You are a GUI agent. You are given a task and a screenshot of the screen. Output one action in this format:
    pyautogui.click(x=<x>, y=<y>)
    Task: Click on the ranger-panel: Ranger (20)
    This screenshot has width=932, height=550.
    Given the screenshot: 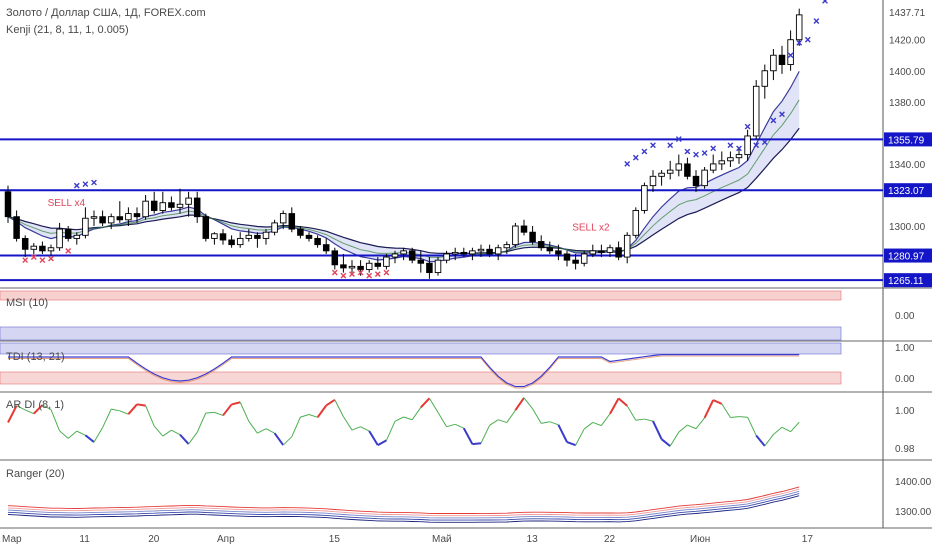 What is the action you would take?
    pyautogui.click(x=403, y=495)
    